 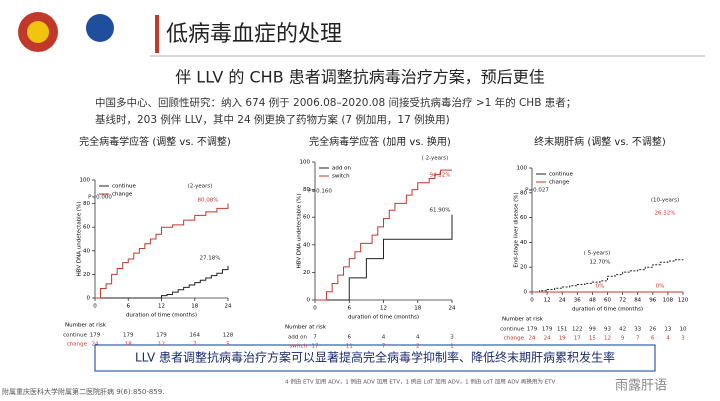 What do you see at coordinates (440, 211) in the screenshot?
I see `annotation: 61.90%` at bounding box center [440, 211].